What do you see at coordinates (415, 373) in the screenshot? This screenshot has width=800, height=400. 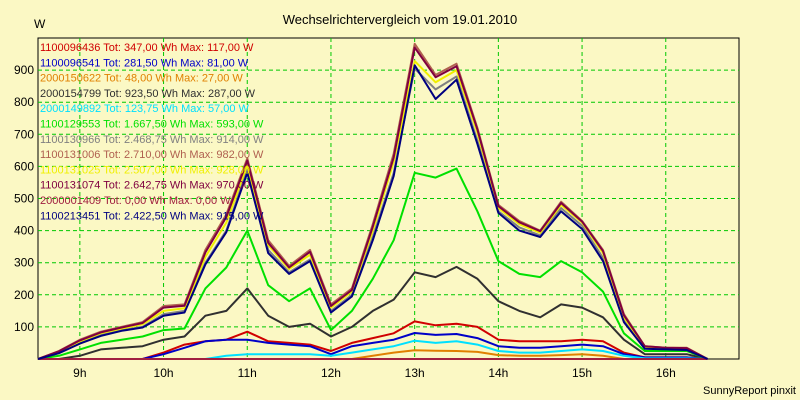 I see `x-tick-label: 13h` at bounding box center [415, 373].